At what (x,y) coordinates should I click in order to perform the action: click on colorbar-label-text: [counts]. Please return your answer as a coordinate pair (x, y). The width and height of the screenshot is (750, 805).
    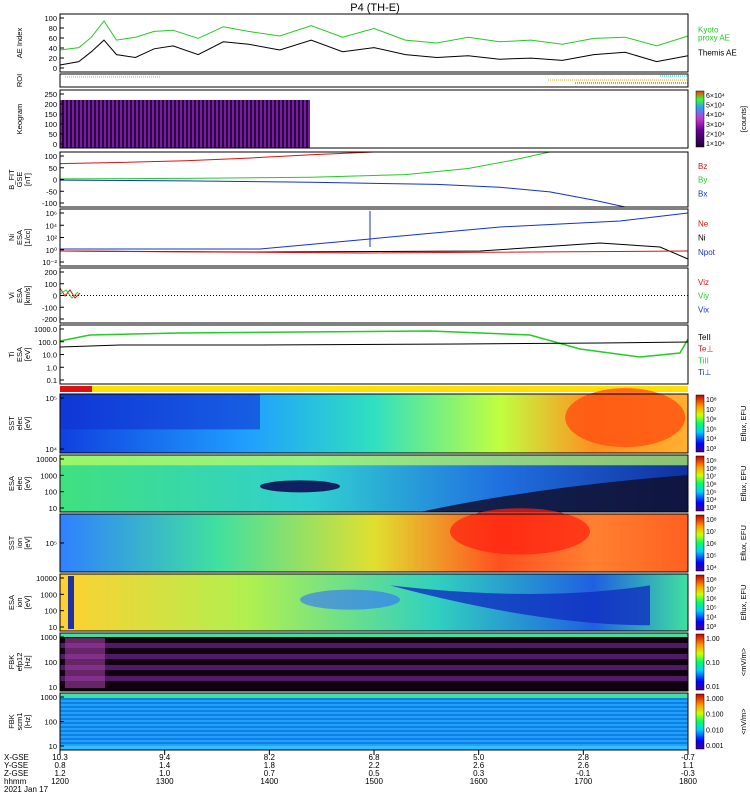
    Looking at the image, I should click on (743, 119).